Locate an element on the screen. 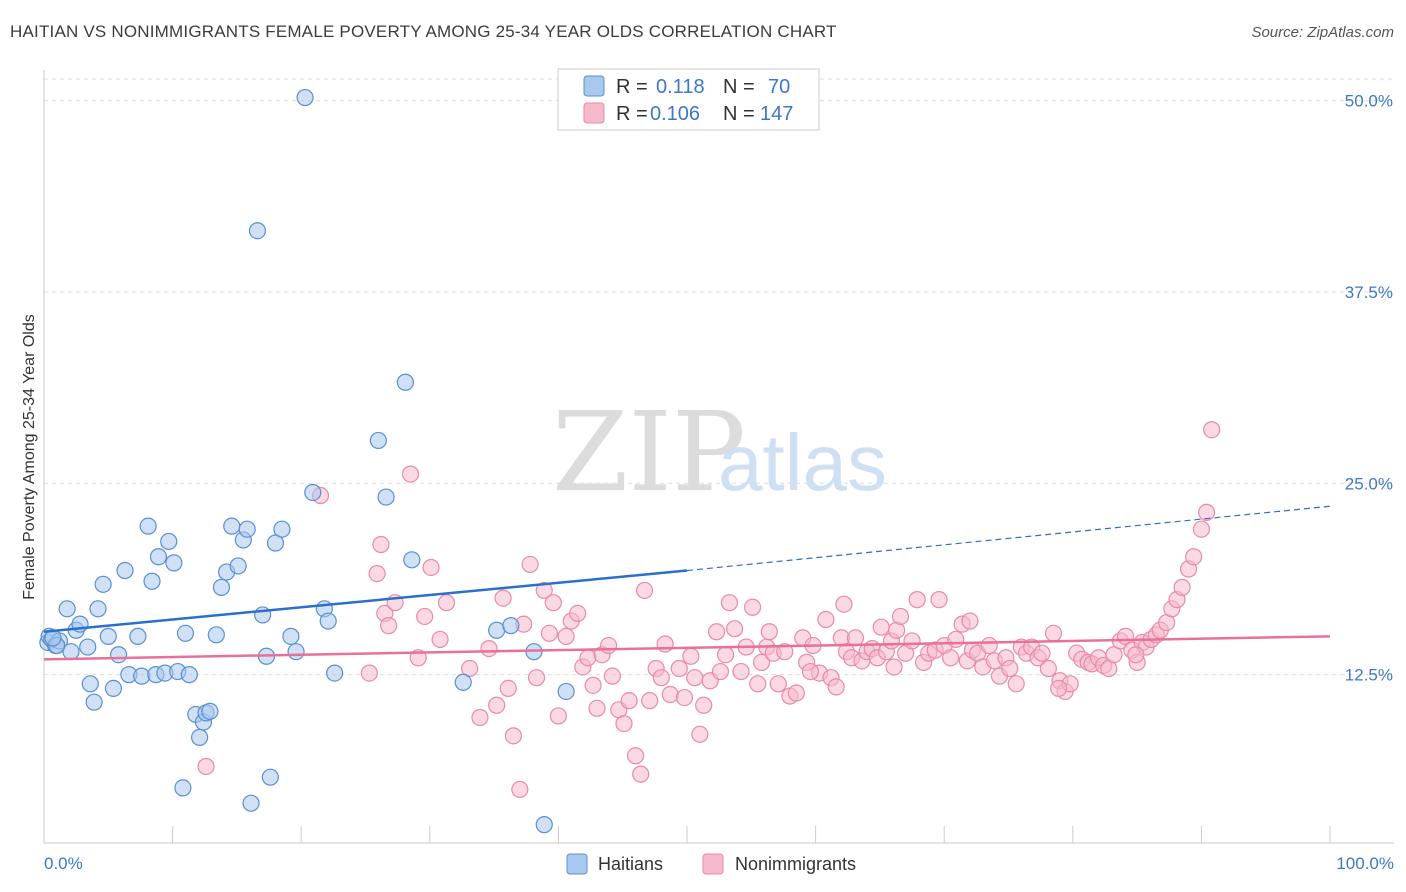 The height and width of the screenshot is (892, 1406). nonimmigrants-trend-line is located at coordinates (687, 648).